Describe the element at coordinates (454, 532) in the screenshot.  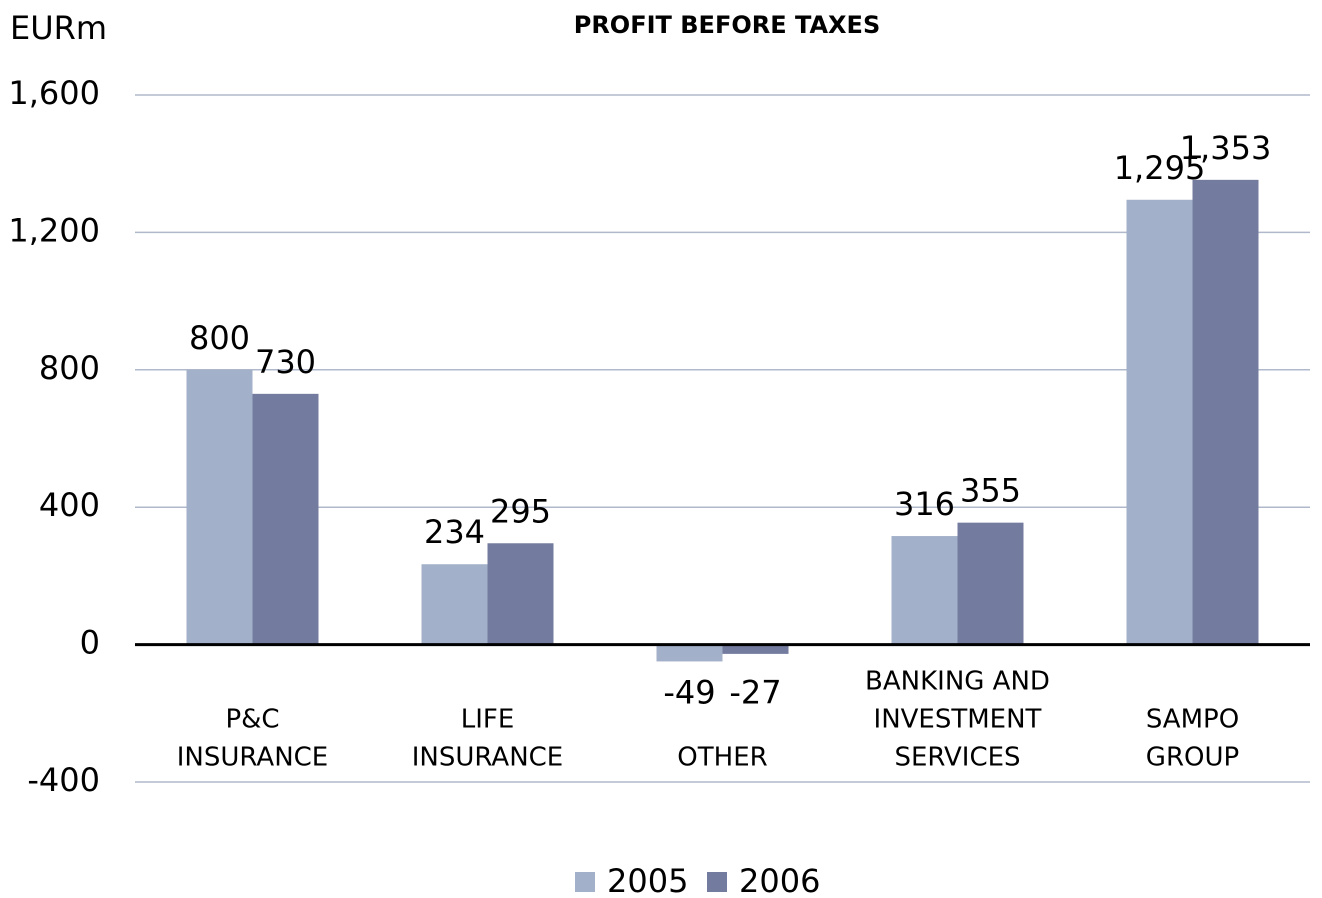
I see `data-label: 234` at that location.